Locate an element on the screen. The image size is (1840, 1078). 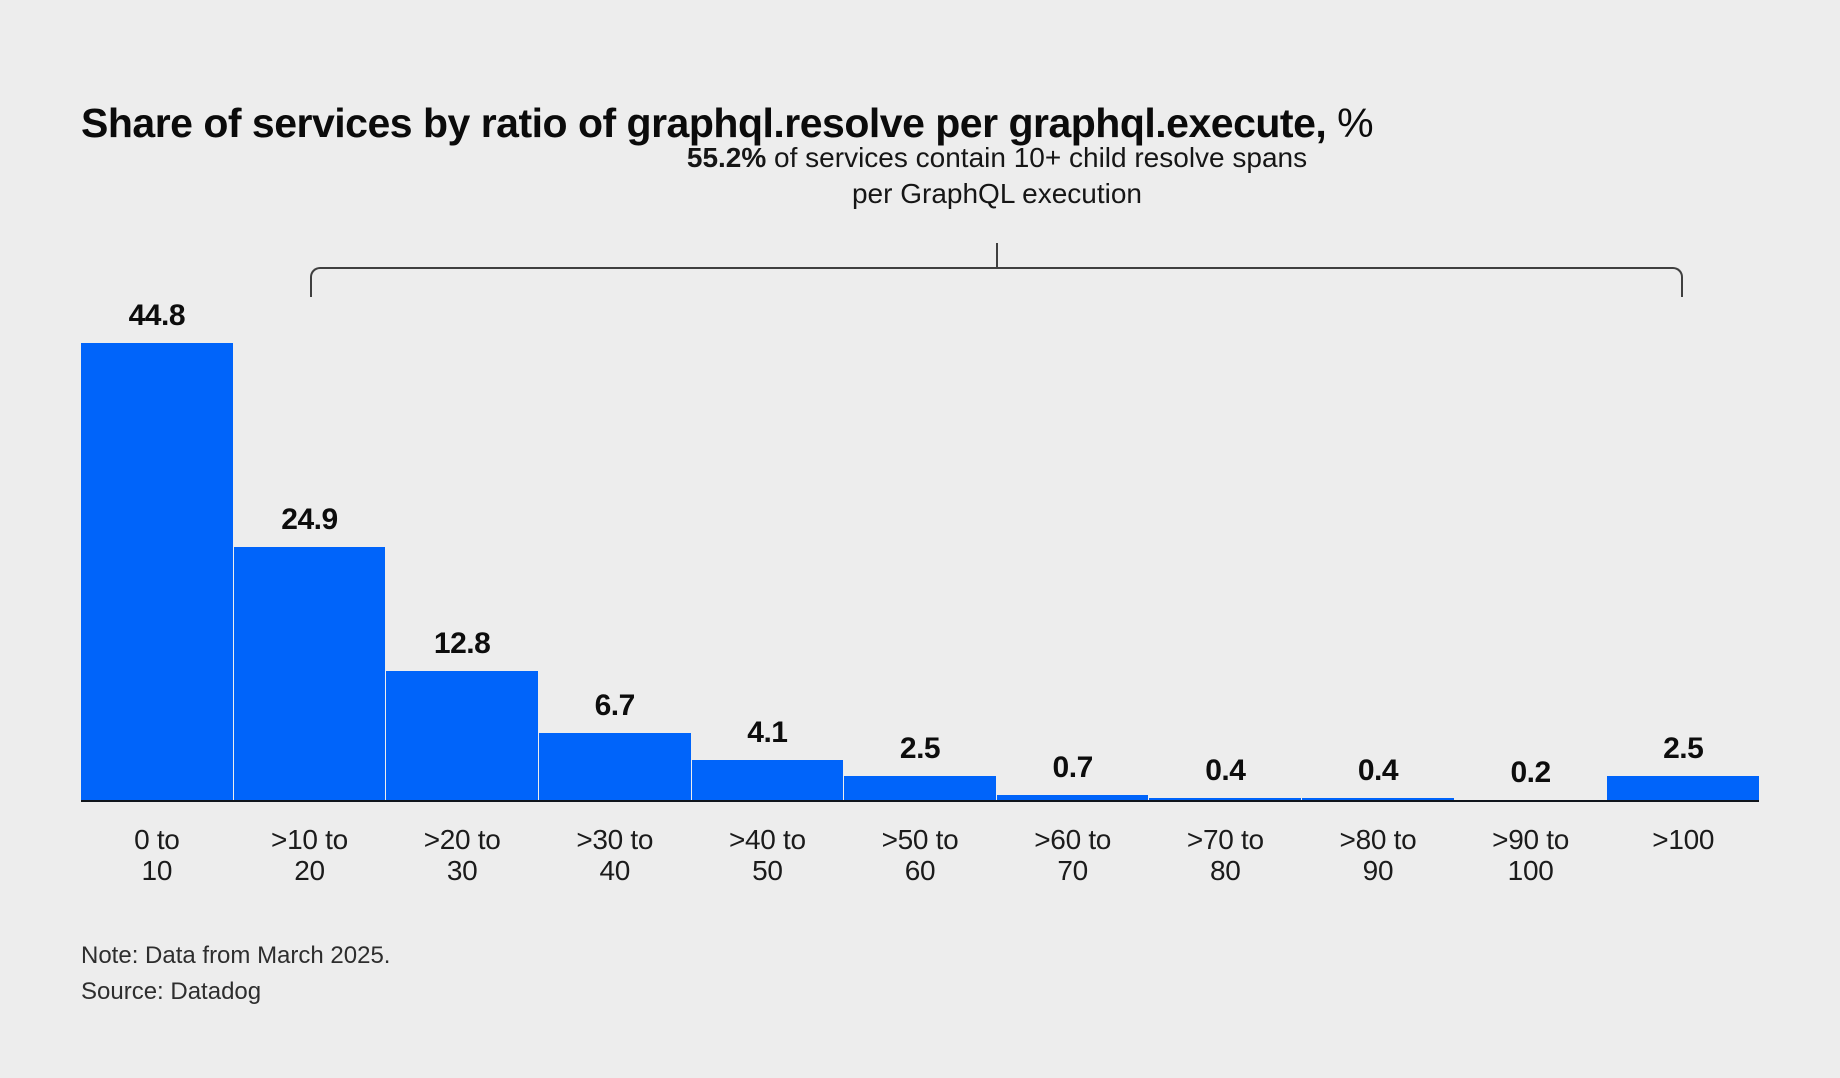
source-text: Source: Datadog is located at coordinates (171, 991).